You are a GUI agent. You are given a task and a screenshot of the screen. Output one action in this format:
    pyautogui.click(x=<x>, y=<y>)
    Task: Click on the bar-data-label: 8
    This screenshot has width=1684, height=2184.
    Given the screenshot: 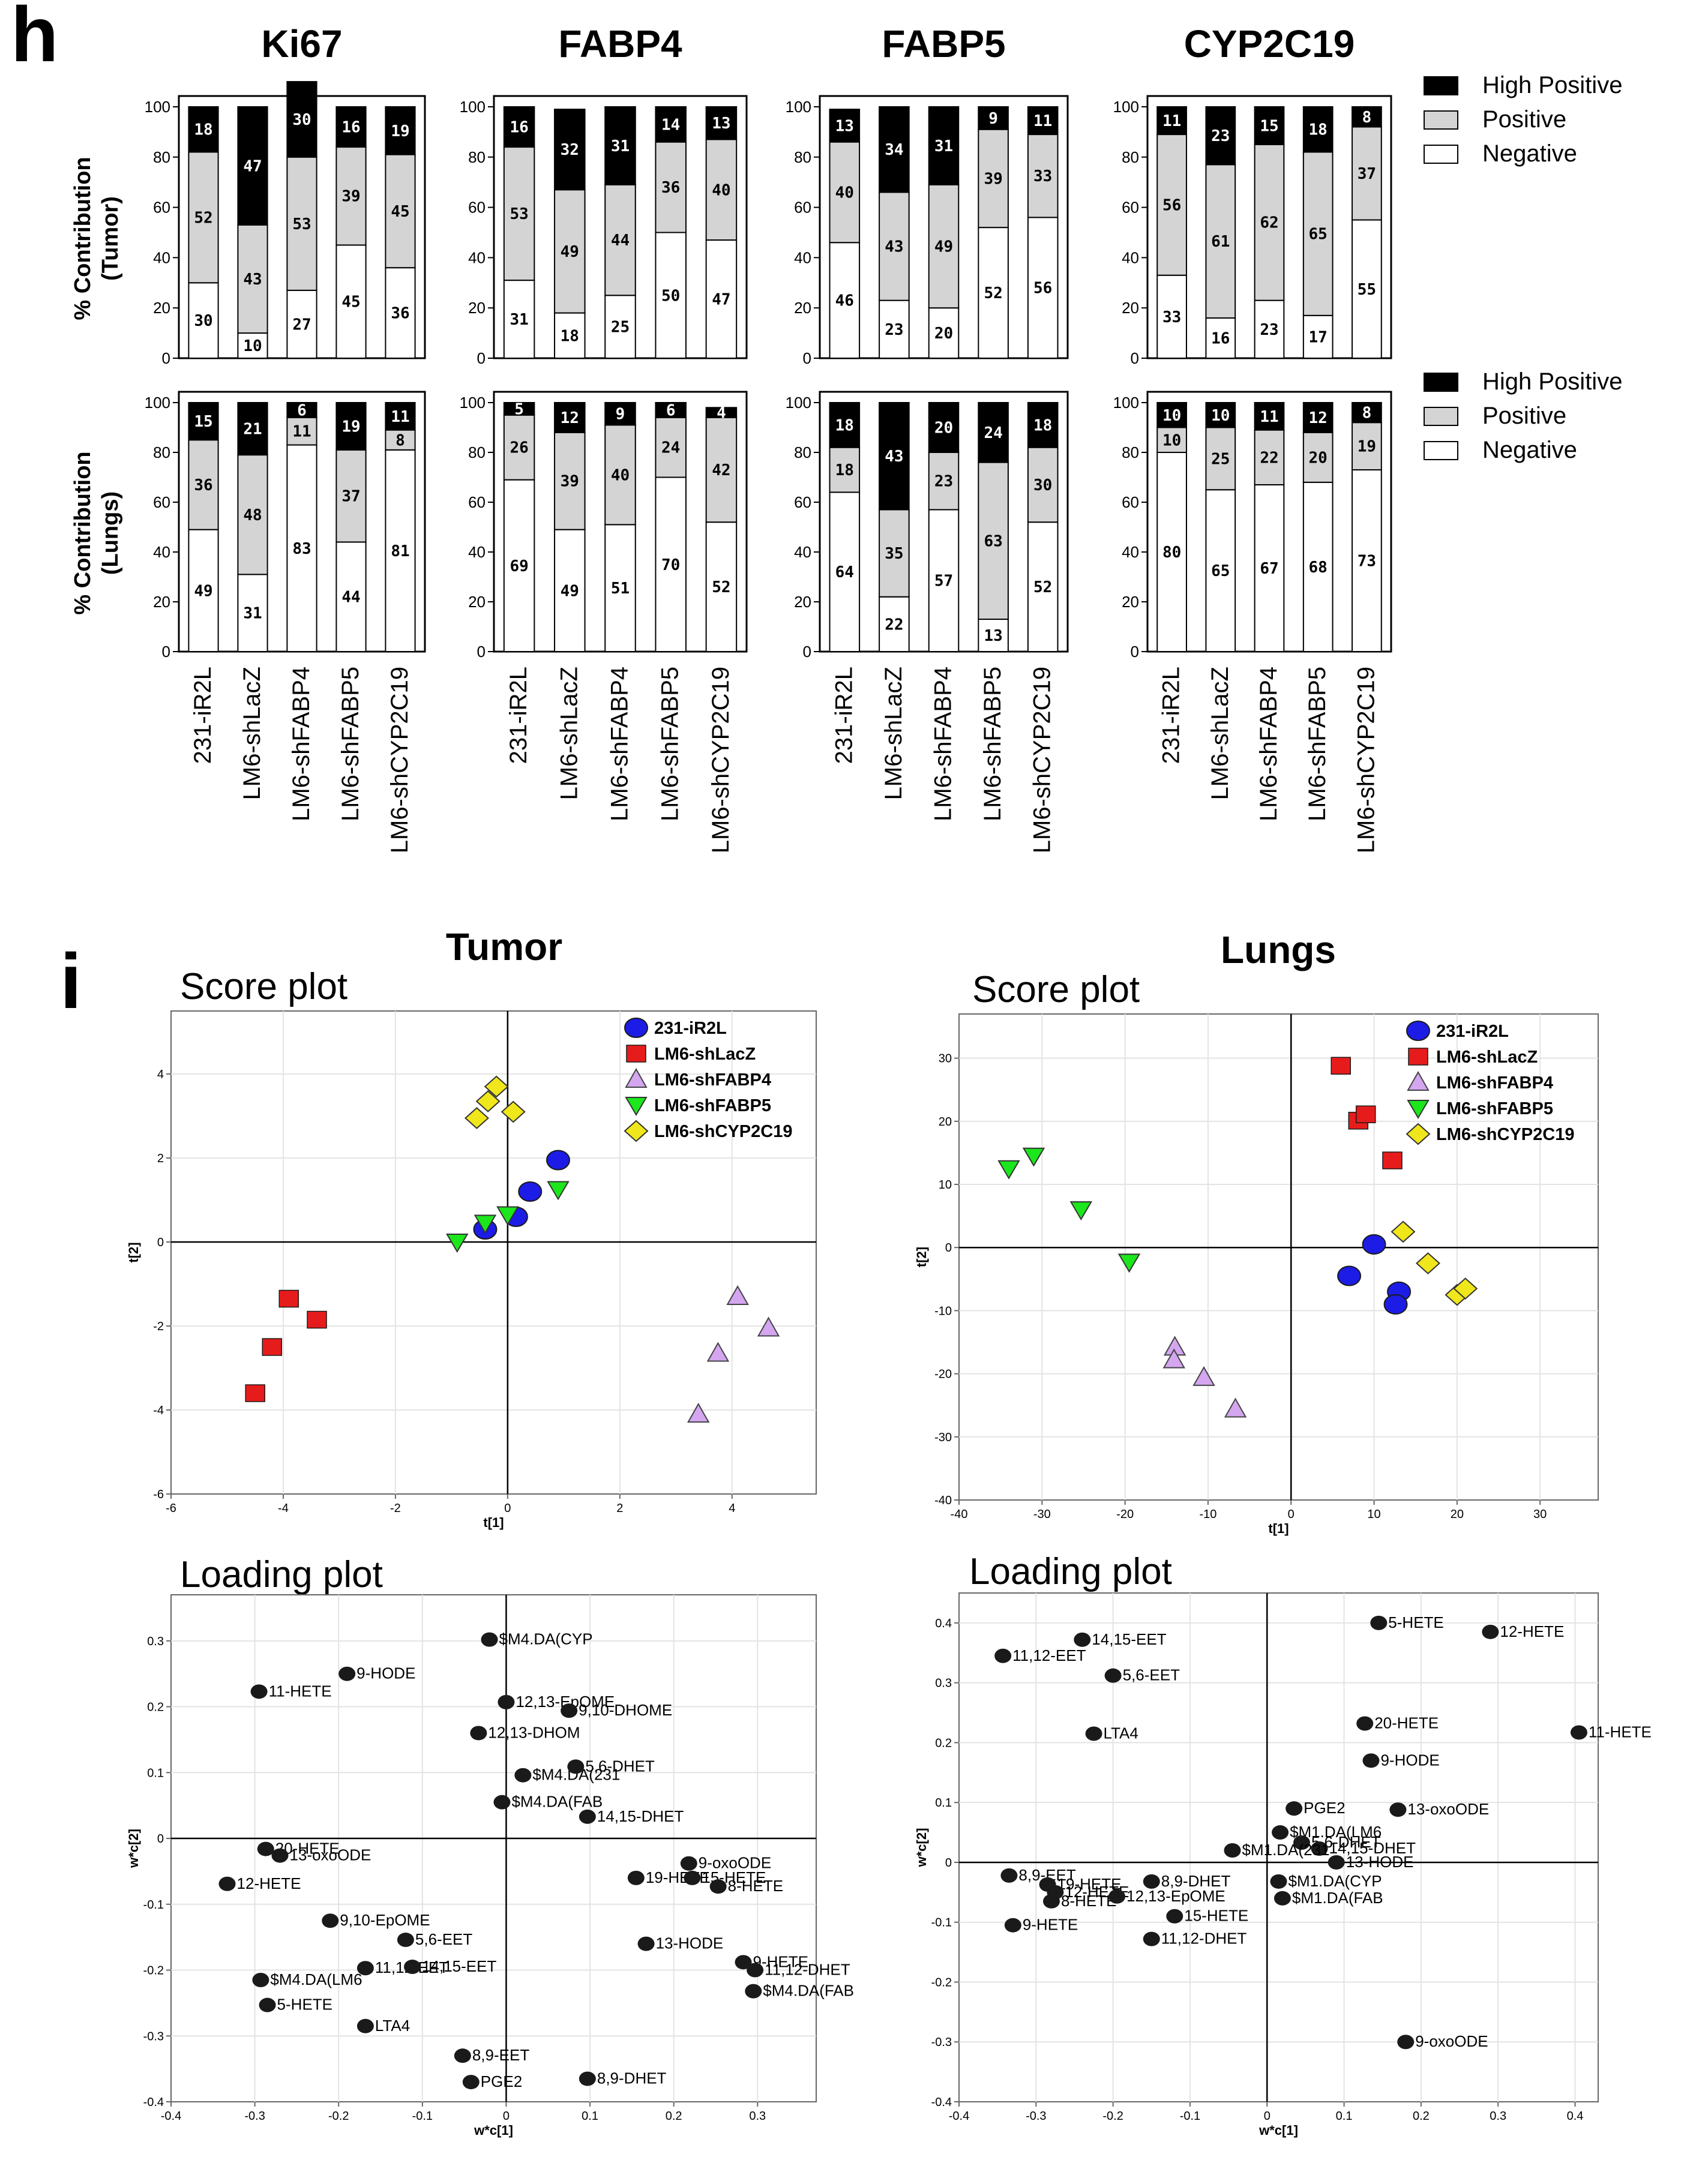 What is the action you would take?
    pyautogui.click(x=1367, y=118)
    